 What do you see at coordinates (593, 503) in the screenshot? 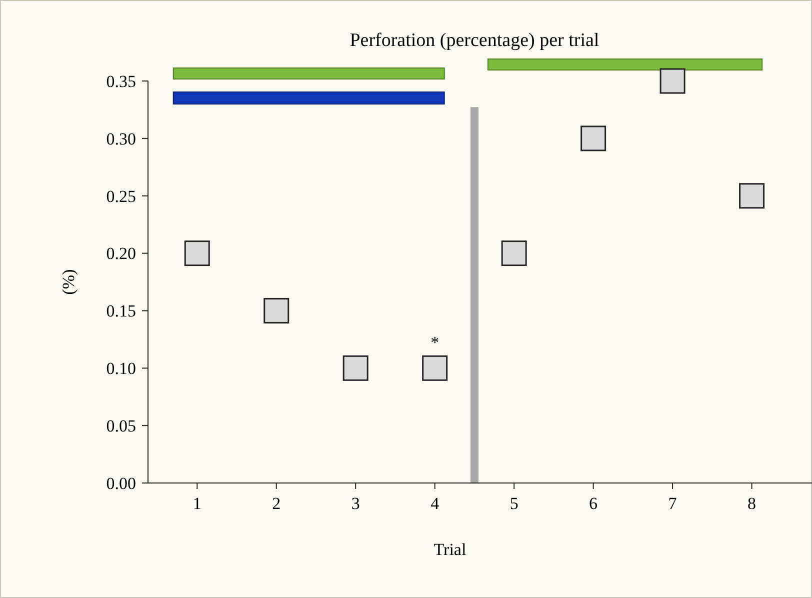
I see `x-tick-label: 6` at bounding box center [593, 503].